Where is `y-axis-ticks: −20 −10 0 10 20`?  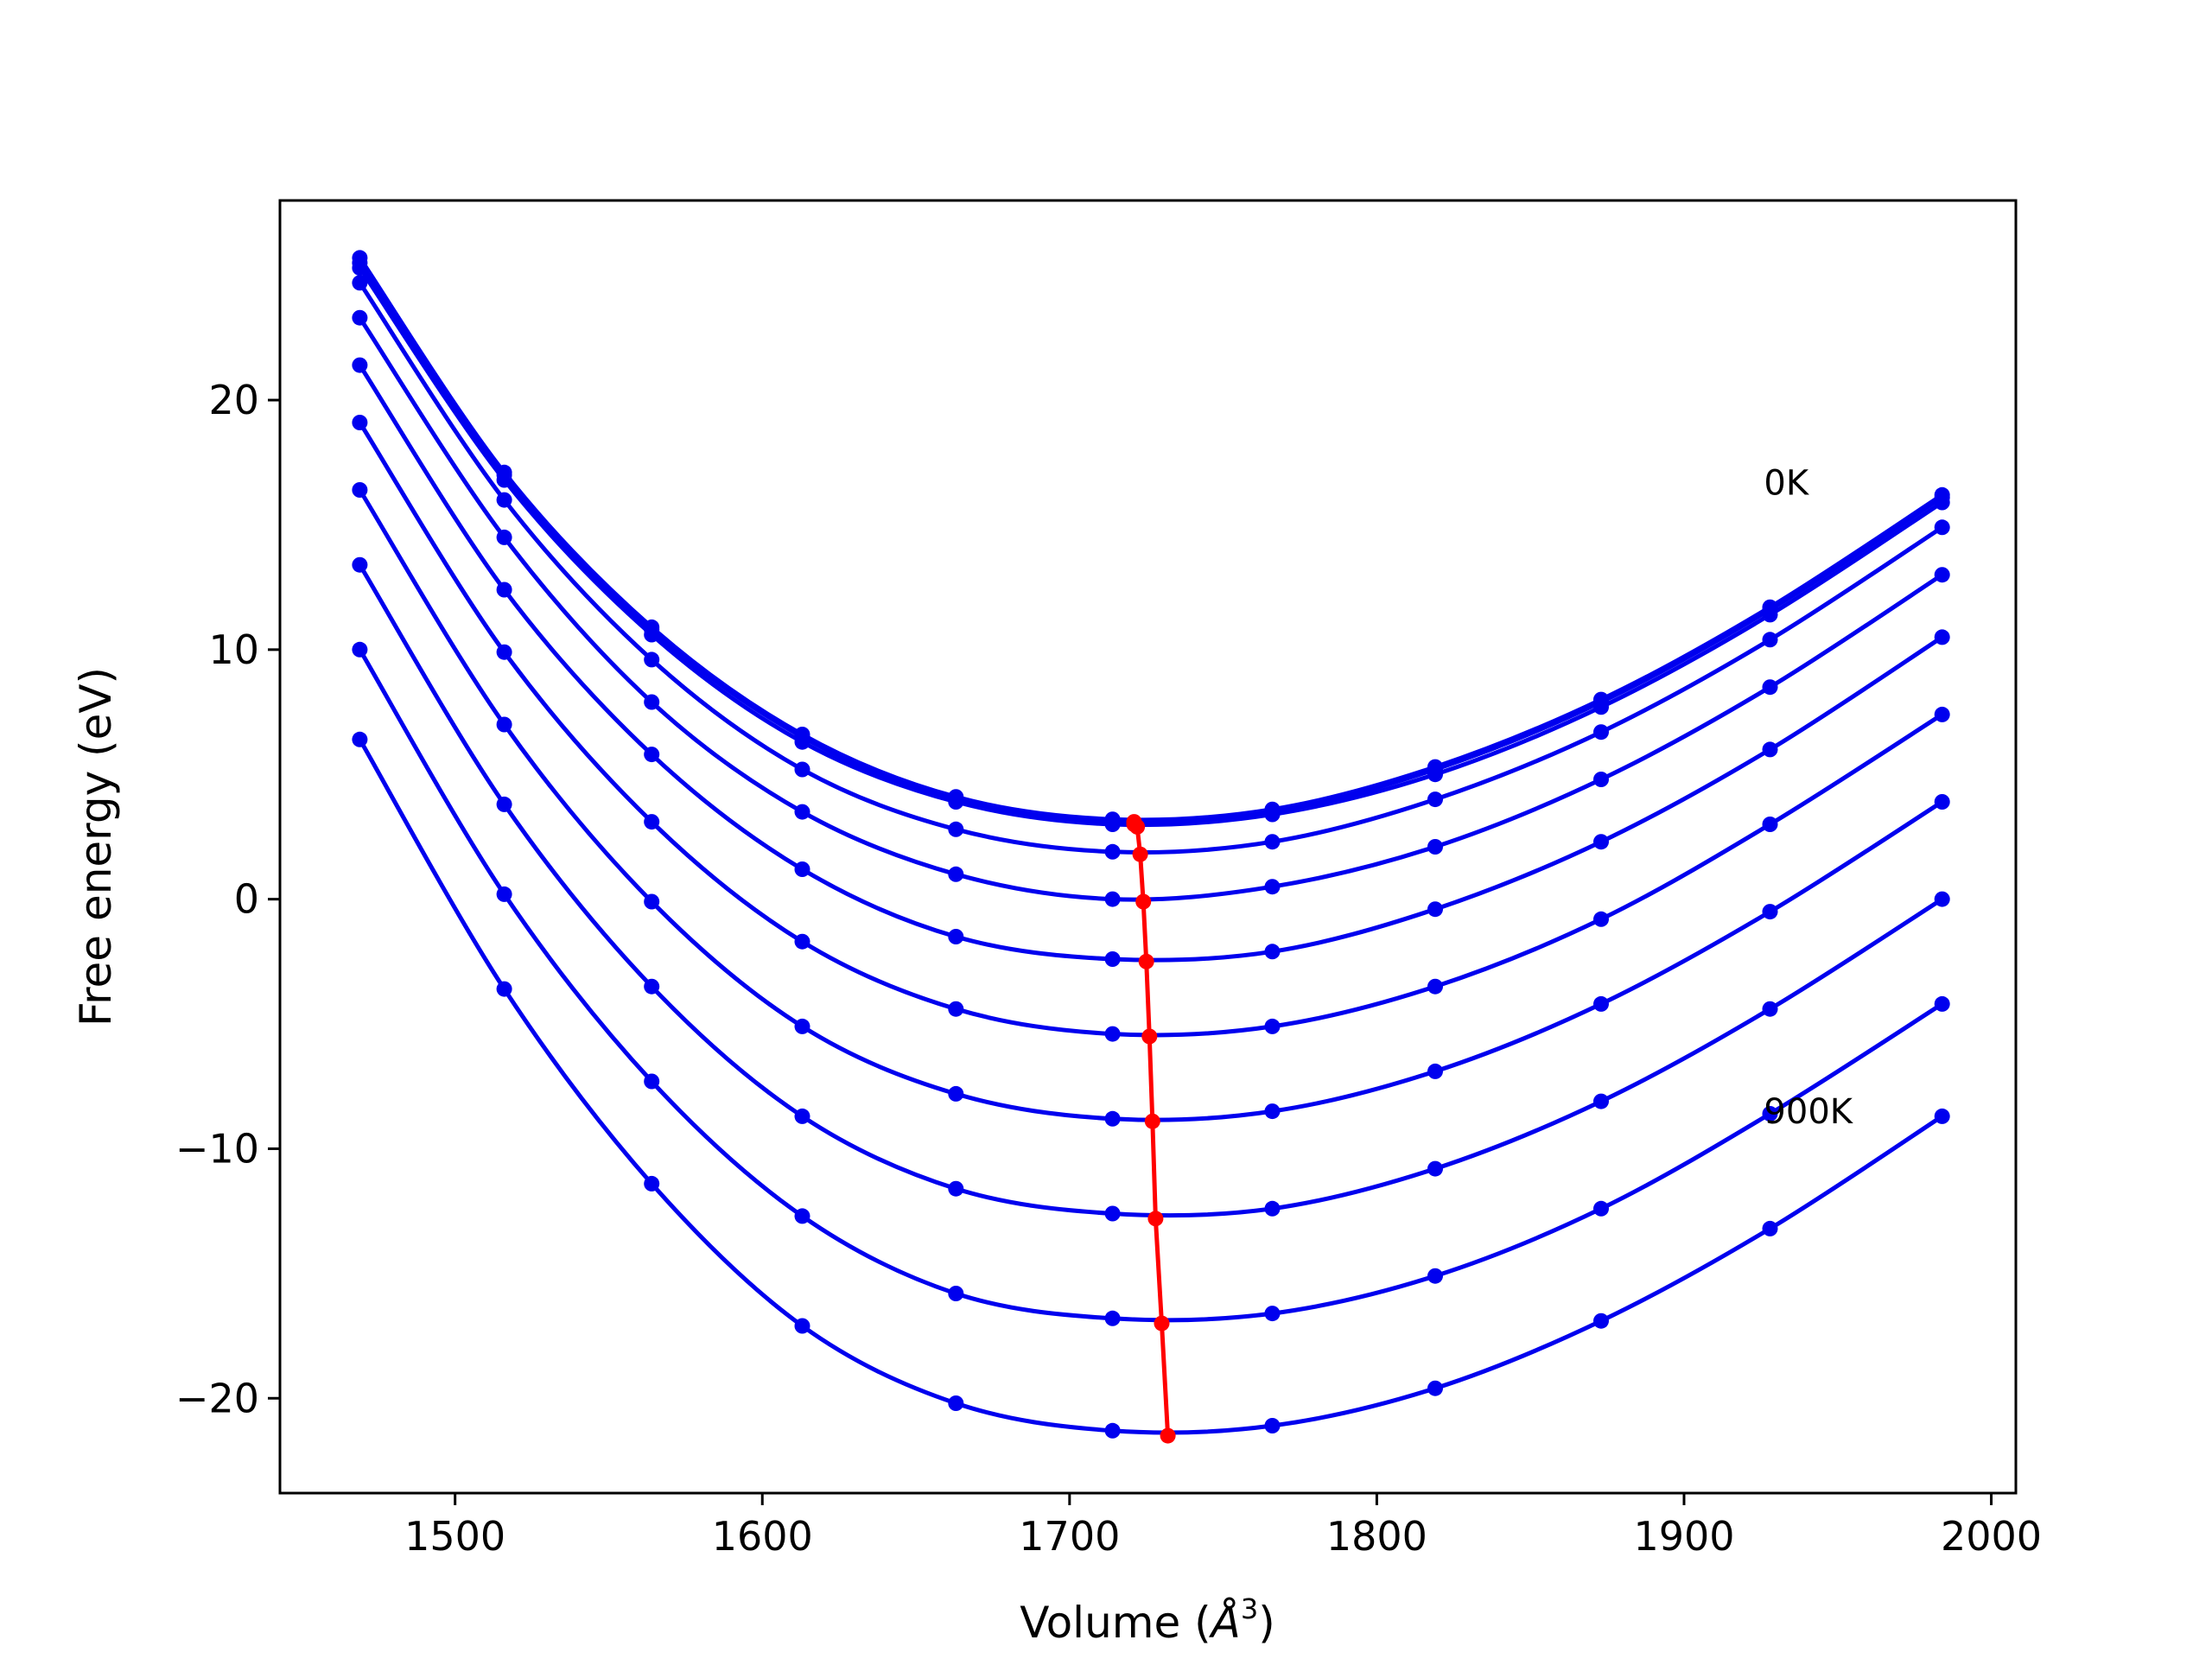 y-axis-ticks: −20 −10 0 10 20 is located at coordinates (227, 899).